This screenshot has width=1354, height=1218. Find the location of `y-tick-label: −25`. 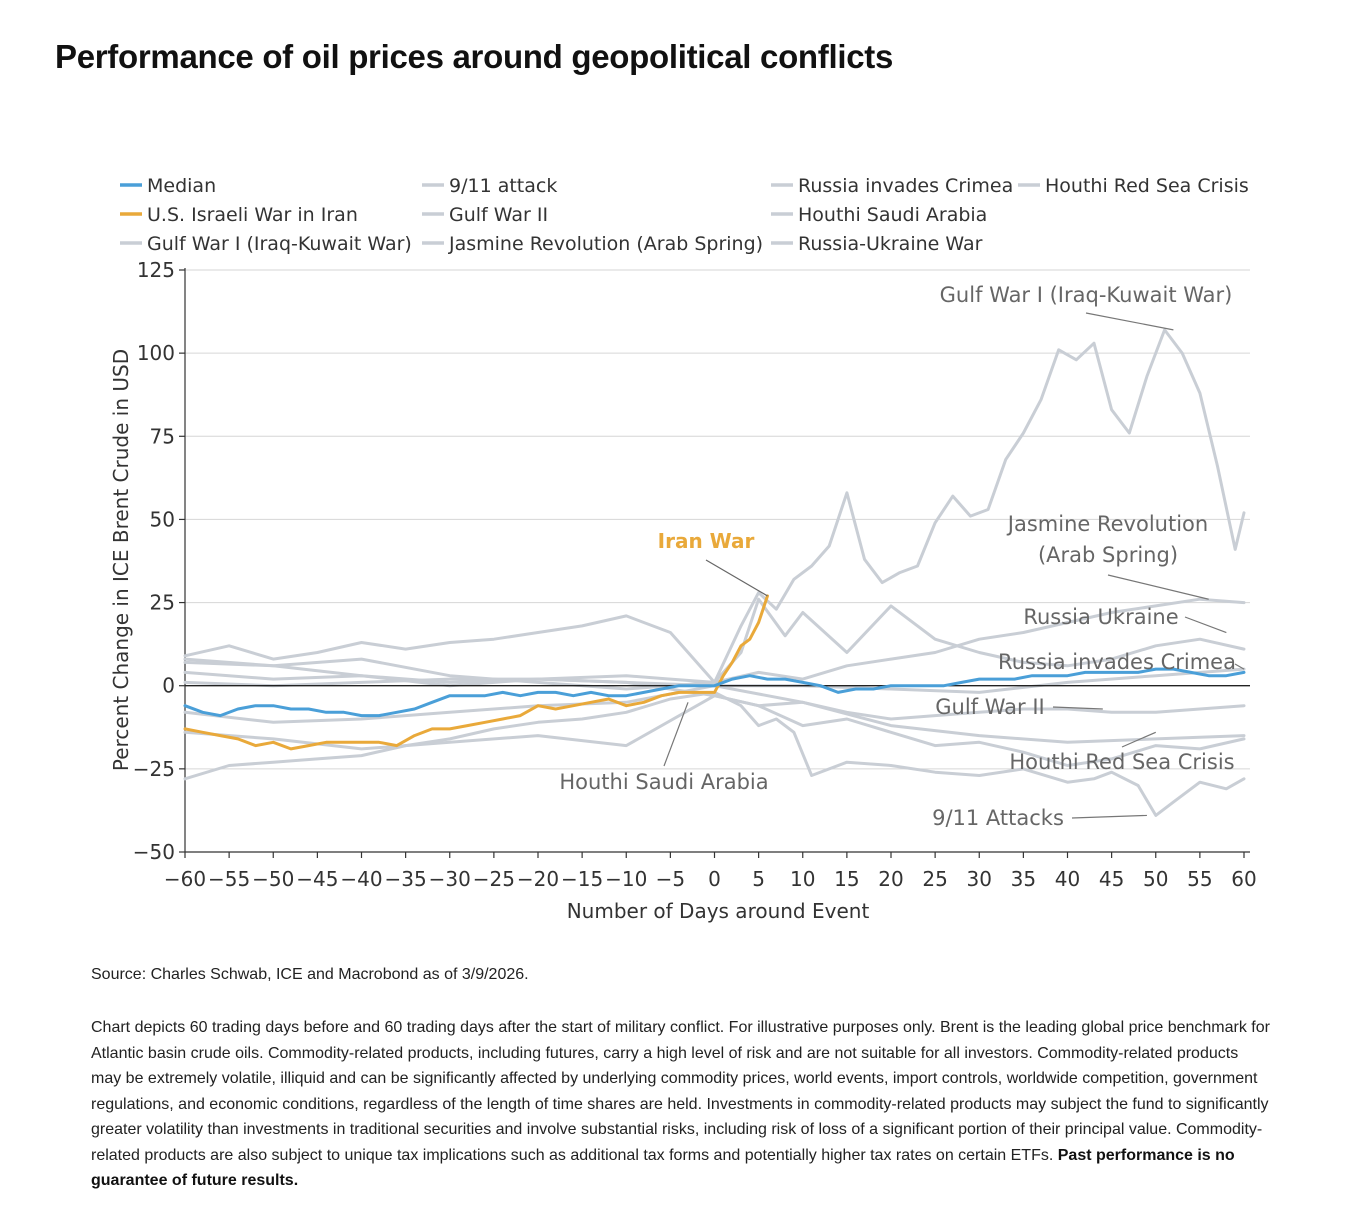

y-tick-label: −25 is located at coordinates (154, 769).